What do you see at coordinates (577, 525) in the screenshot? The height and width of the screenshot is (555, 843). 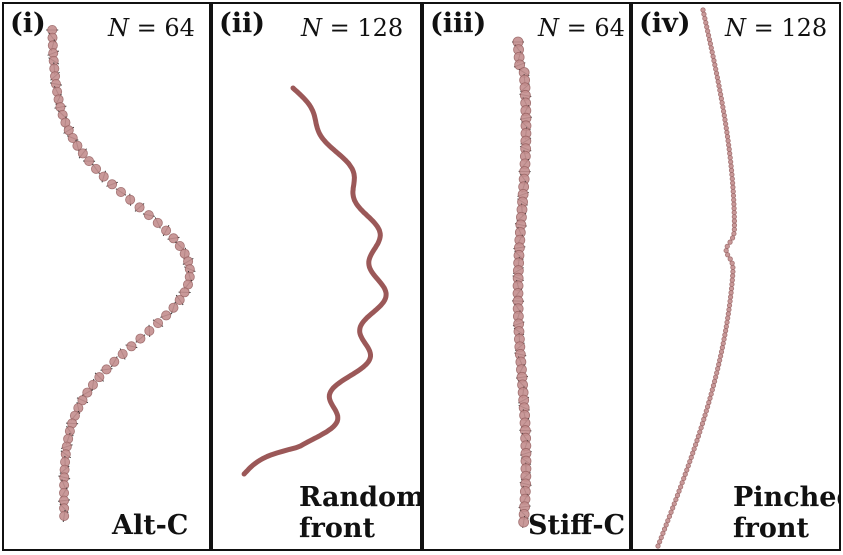 I see `caption-stiff-c: Stiff-C` at bounding box center [577, 525].